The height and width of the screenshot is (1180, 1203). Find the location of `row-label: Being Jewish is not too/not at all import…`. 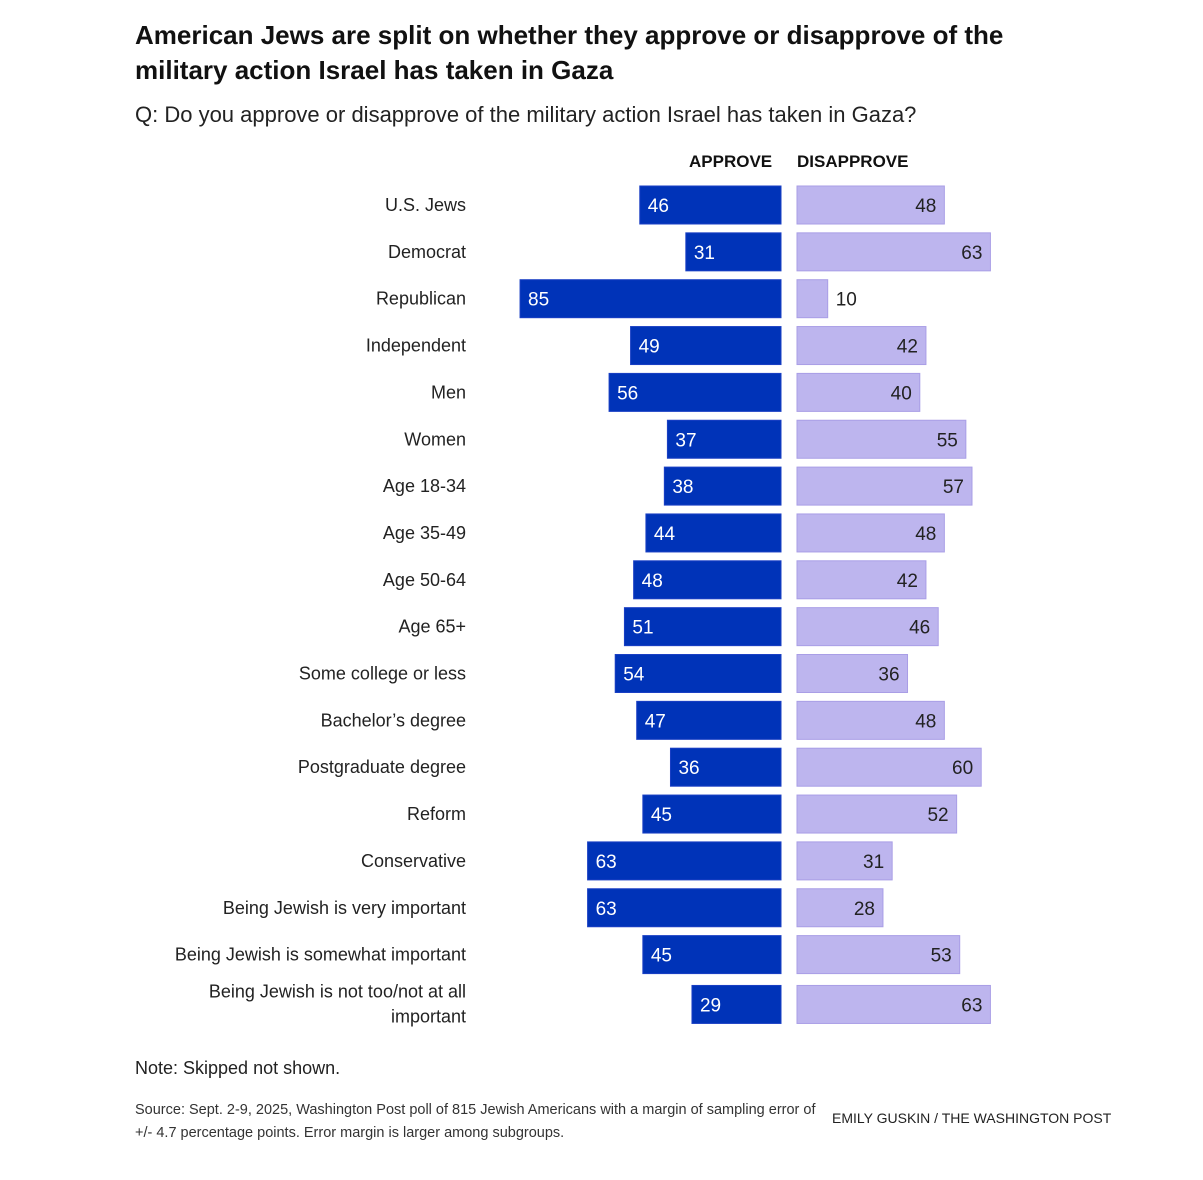

row-label: Being Jewish is not too/not at all import… is located at coordinates (337, 1003).